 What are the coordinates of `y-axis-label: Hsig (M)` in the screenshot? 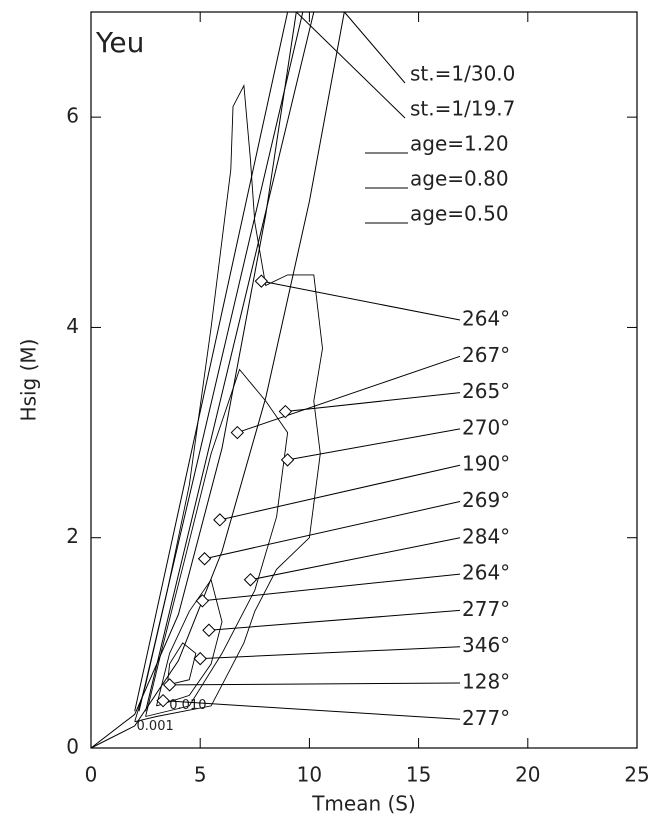 It's located at (29, 380).